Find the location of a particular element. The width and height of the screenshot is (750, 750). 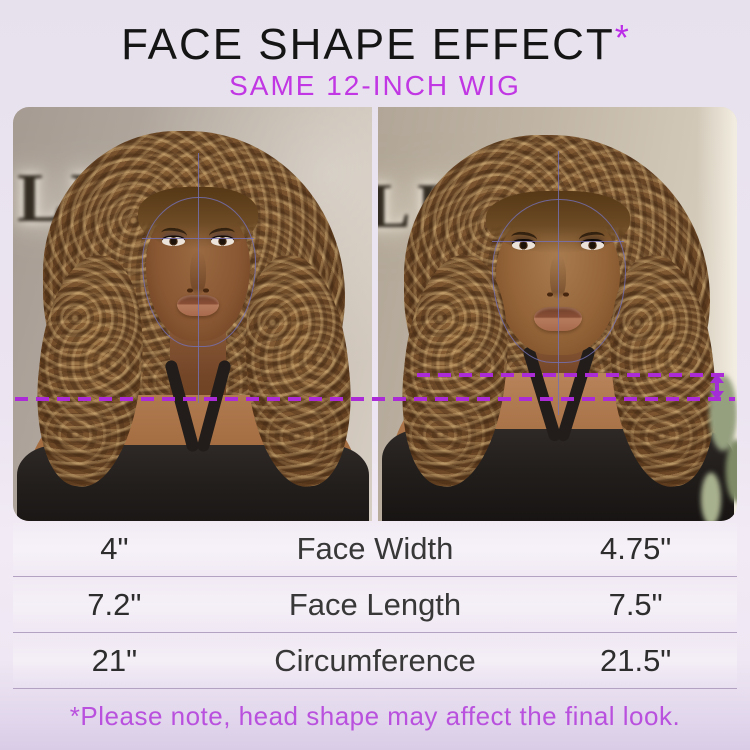

page-title: FACE SHAPE EFFECT* is located at coordinates (375, 43).